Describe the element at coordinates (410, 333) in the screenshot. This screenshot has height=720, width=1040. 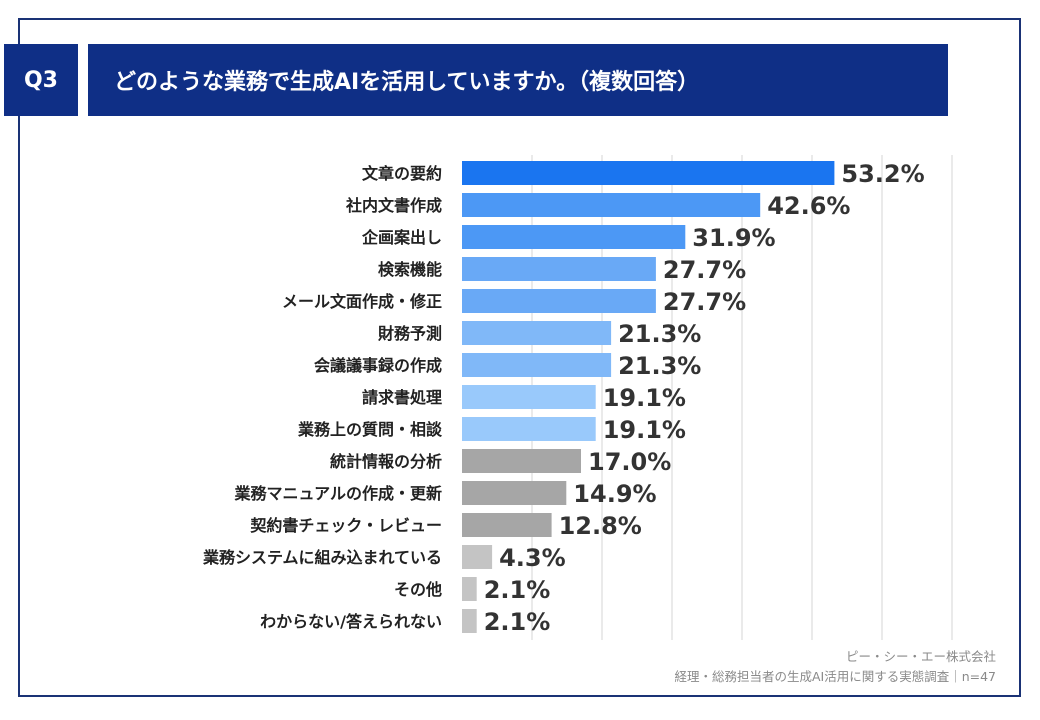
I see `category-label: 財務予測` at that location.